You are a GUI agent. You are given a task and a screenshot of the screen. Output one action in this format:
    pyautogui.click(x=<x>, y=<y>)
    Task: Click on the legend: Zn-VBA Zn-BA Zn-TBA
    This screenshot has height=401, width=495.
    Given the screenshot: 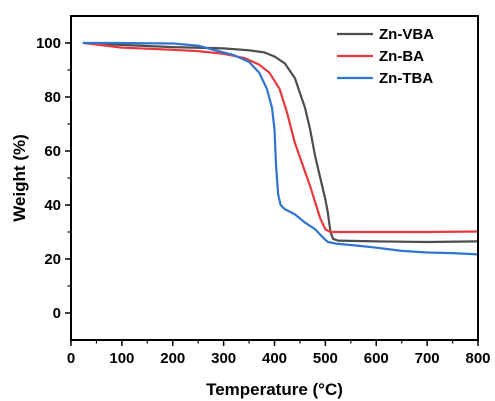 What is the action you would take?
    pyautogui.click(x=385, y=56)
    